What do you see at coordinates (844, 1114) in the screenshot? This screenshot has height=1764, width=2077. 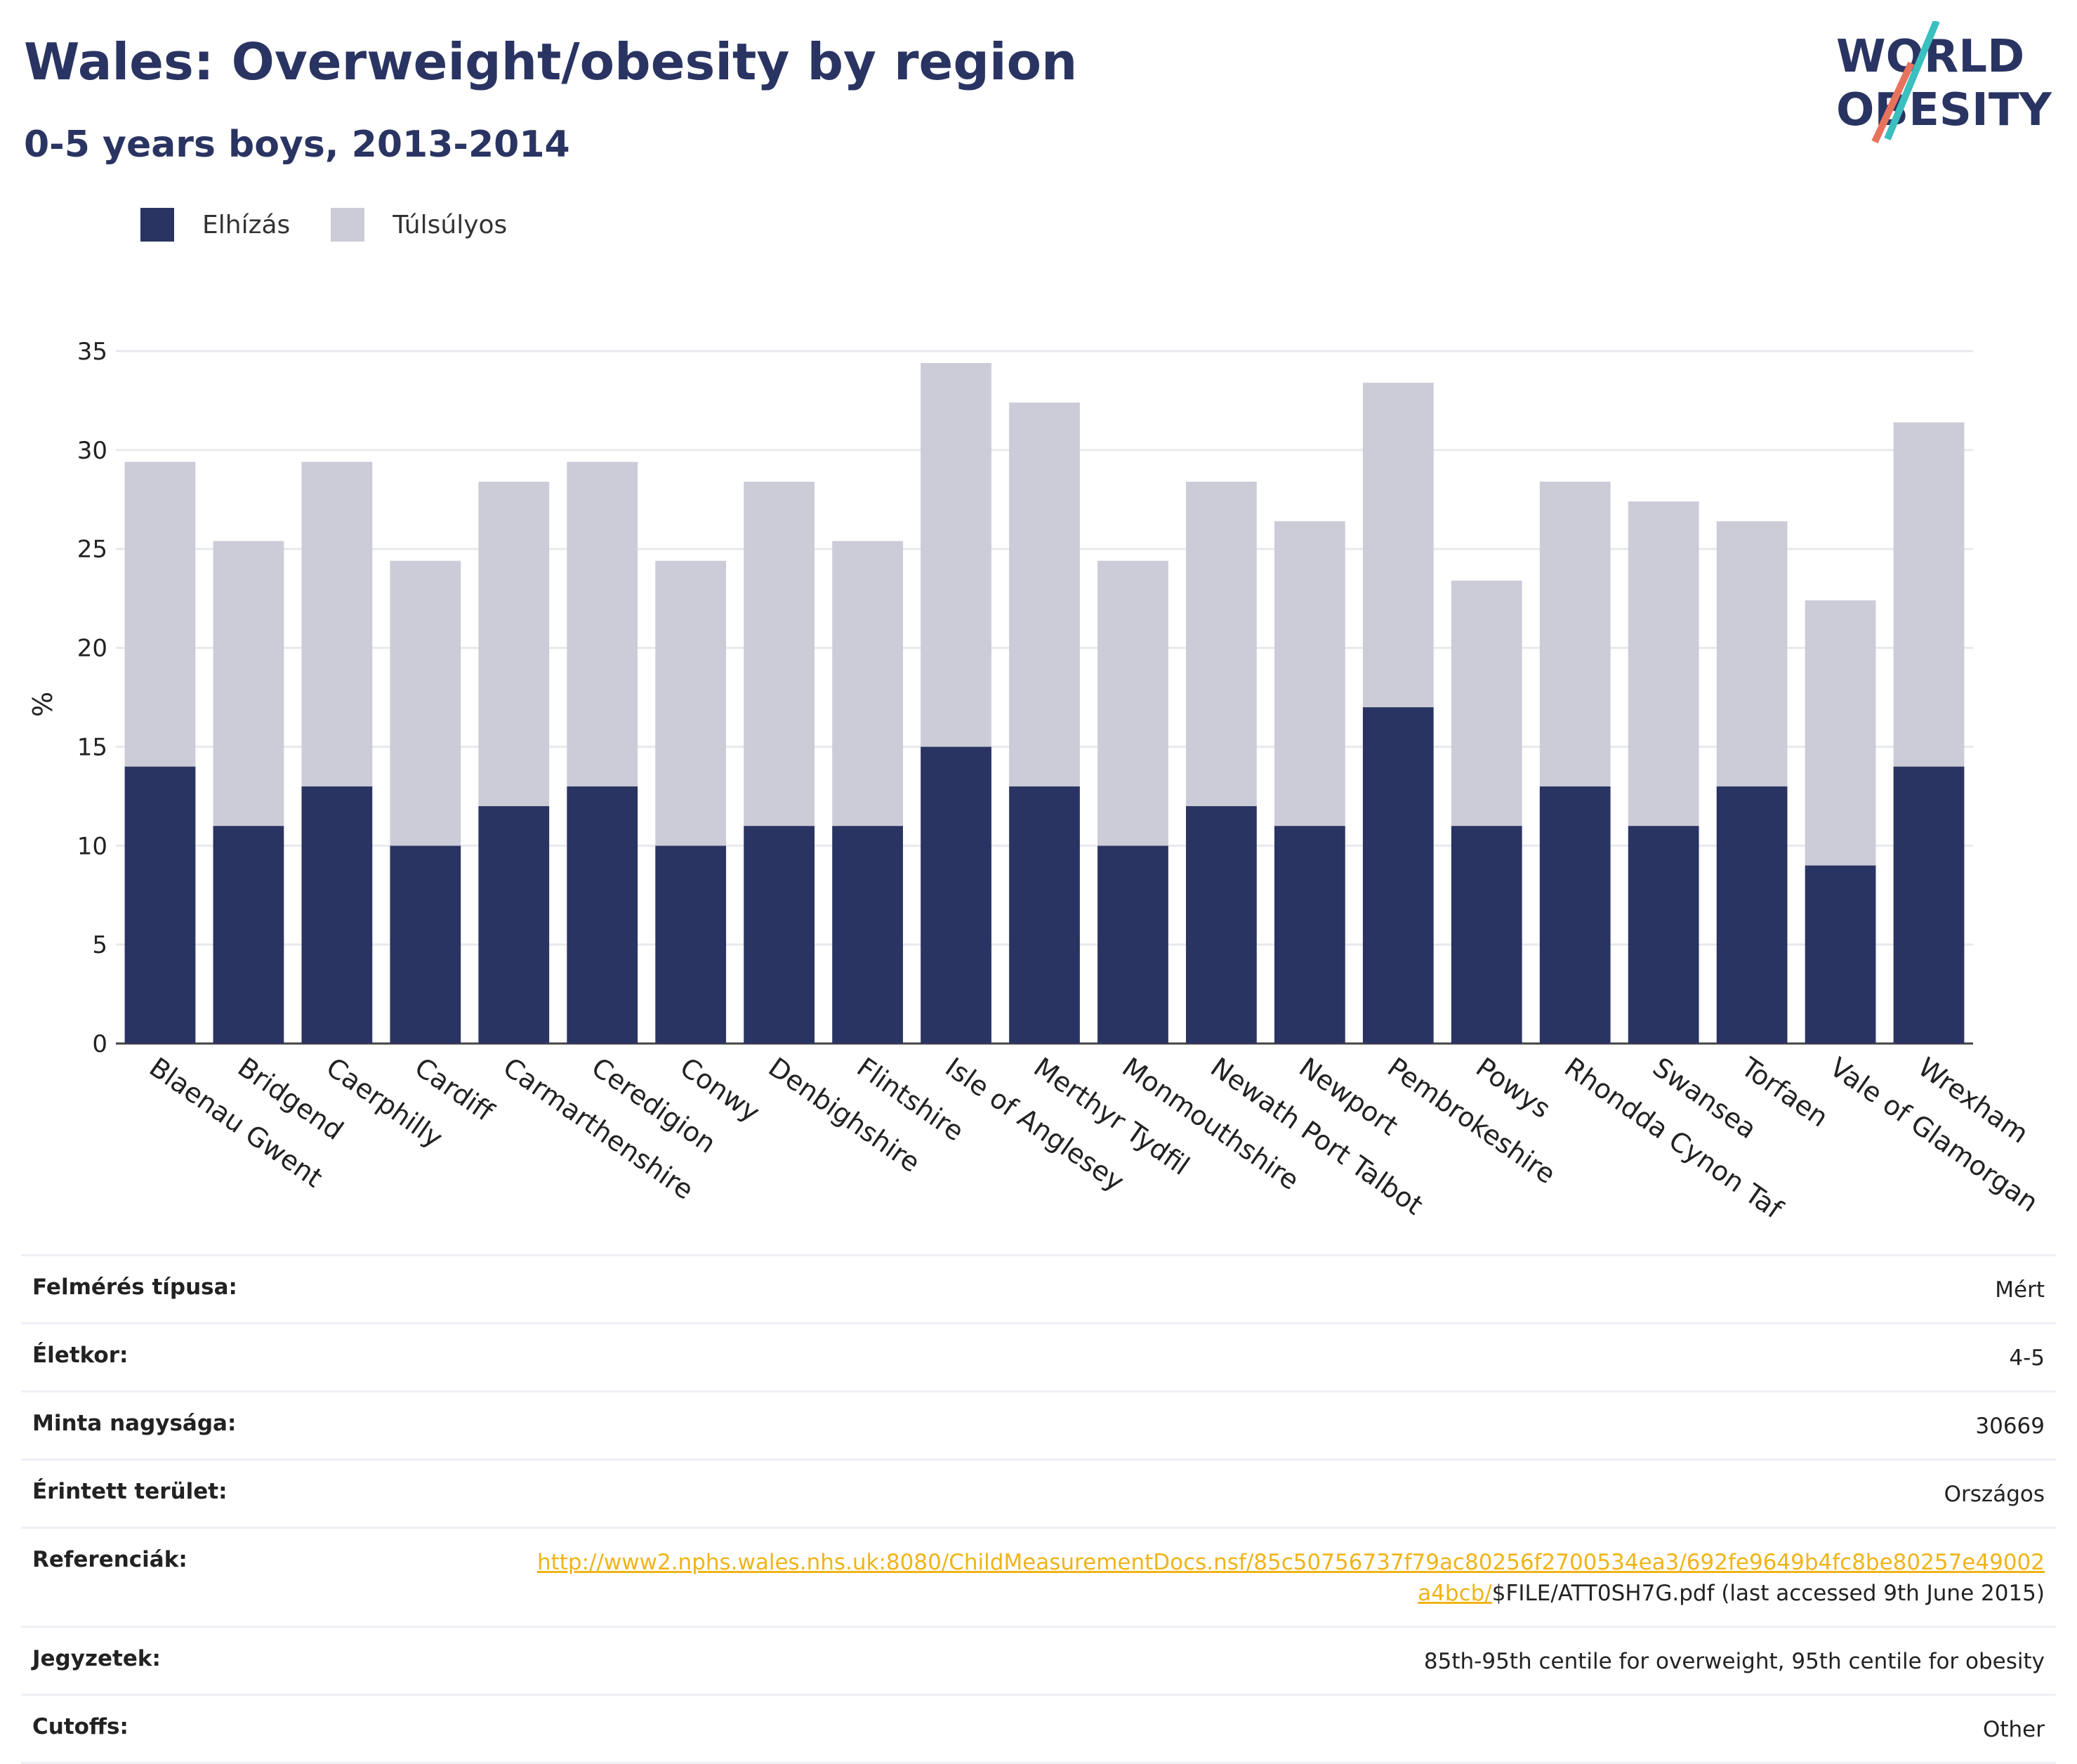 I see `x-tick-label: Denbighshire` at bounding box center [844, 1114].